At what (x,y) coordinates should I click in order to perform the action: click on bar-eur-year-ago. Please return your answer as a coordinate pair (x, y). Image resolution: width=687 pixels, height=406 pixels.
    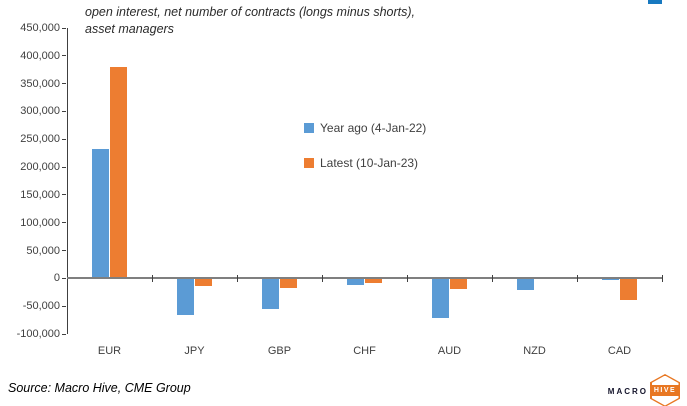
    Looking at the image, I should click on (100, 213).